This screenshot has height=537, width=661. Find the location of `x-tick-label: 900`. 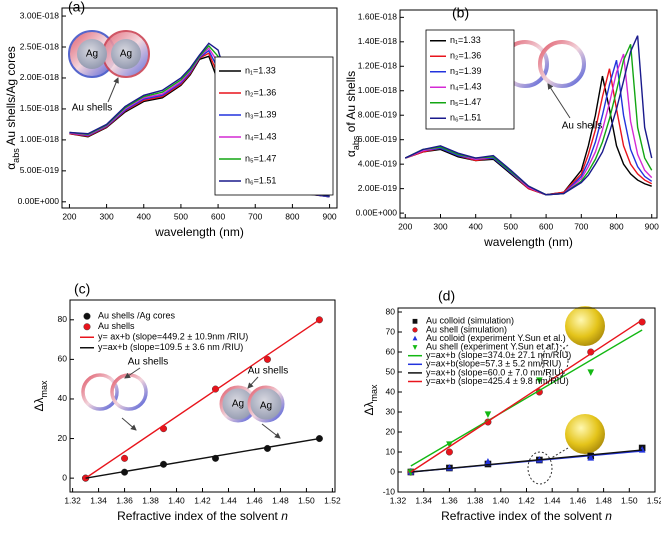

x-tick-label: 900 is located at coordinates (329, 216).